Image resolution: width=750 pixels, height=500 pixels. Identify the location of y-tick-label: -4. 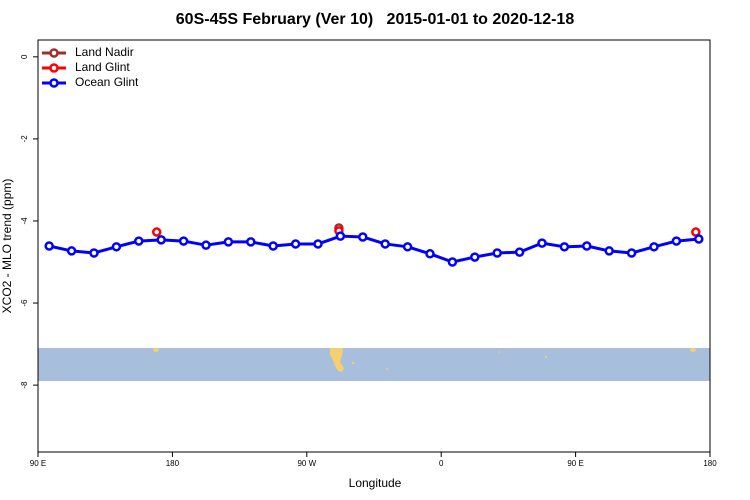
(24, 221).